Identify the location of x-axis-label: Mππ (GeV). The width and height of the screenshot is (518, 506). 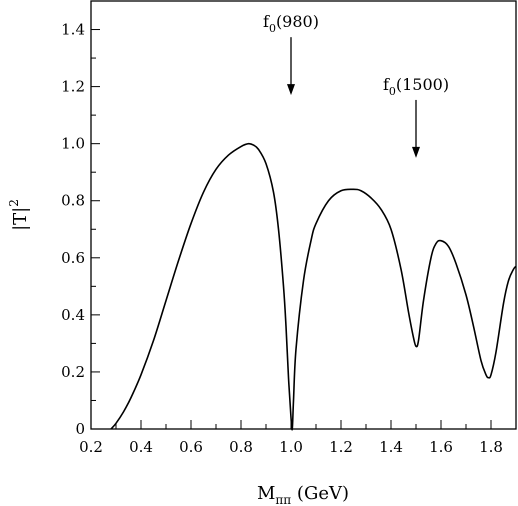
(303, 494).